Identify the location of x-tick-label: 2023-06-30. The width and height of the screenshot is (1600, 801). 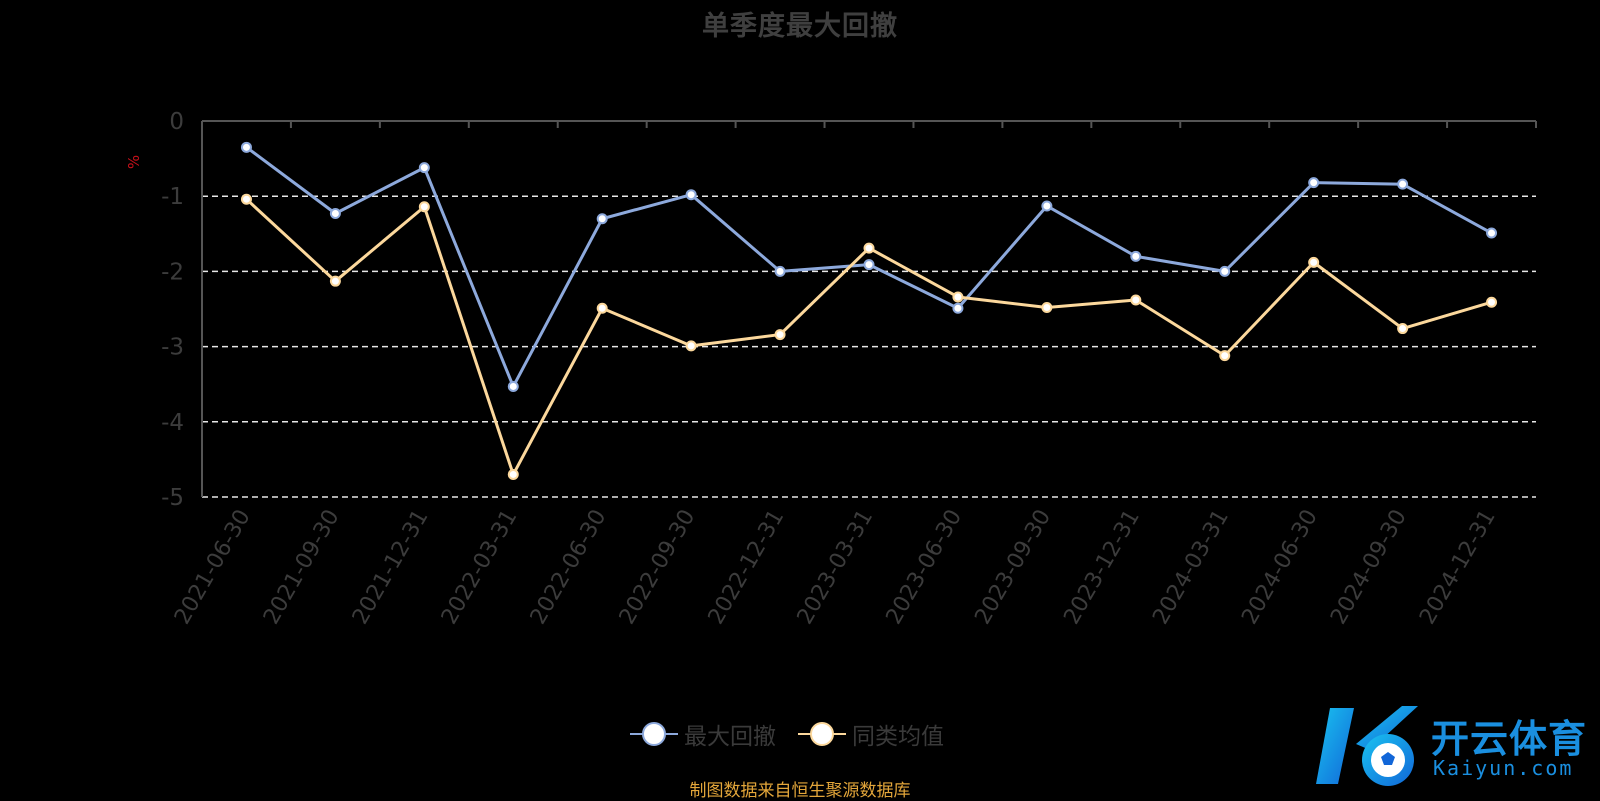
(925, 567).